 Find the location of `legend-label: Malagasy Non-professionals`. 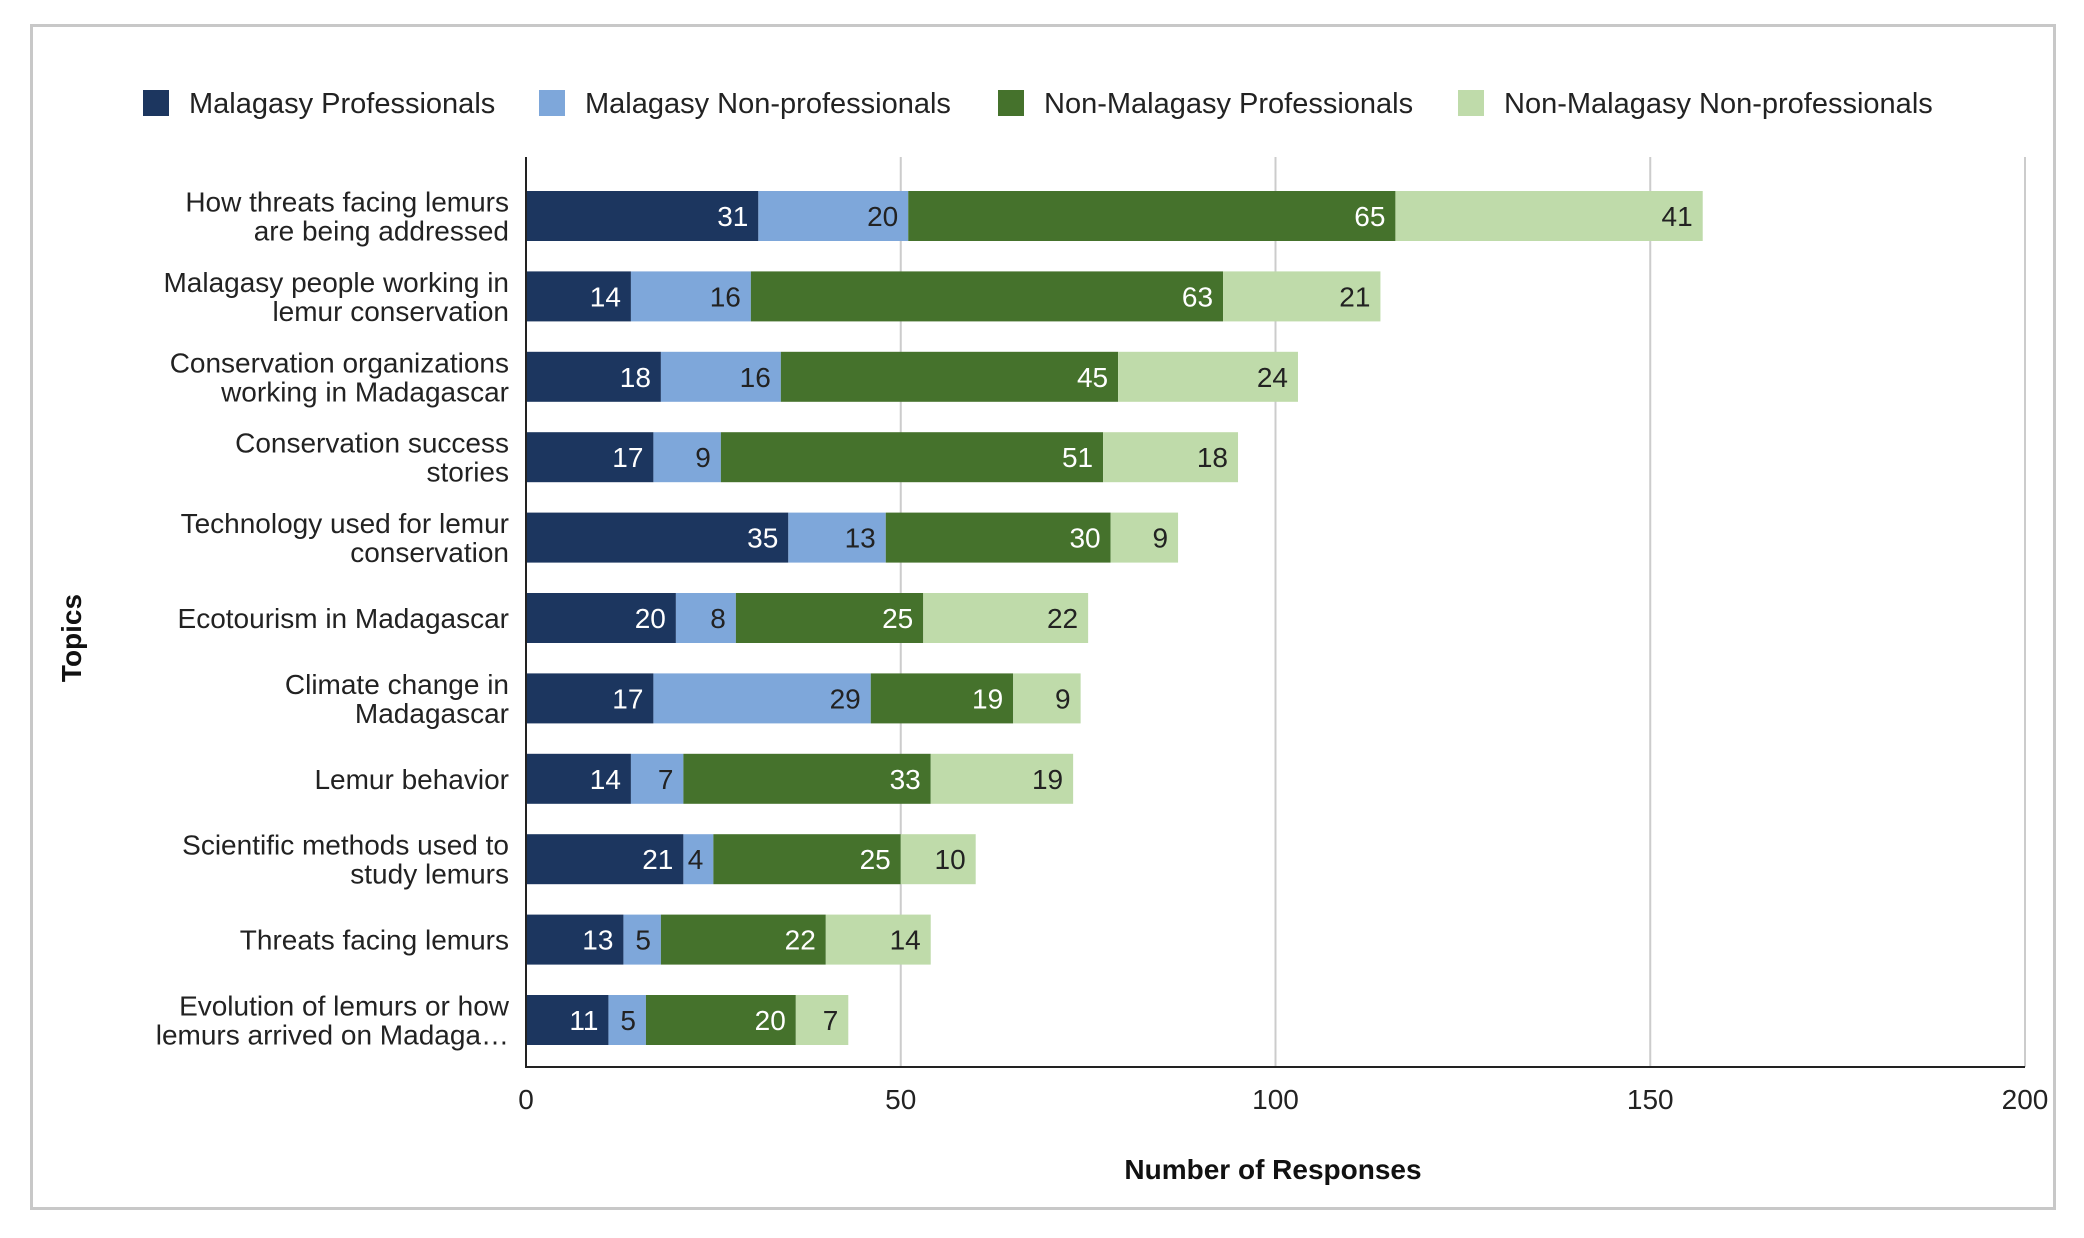

legend-label: Malagasy Non-professionals is located at coordinates (768, 104).